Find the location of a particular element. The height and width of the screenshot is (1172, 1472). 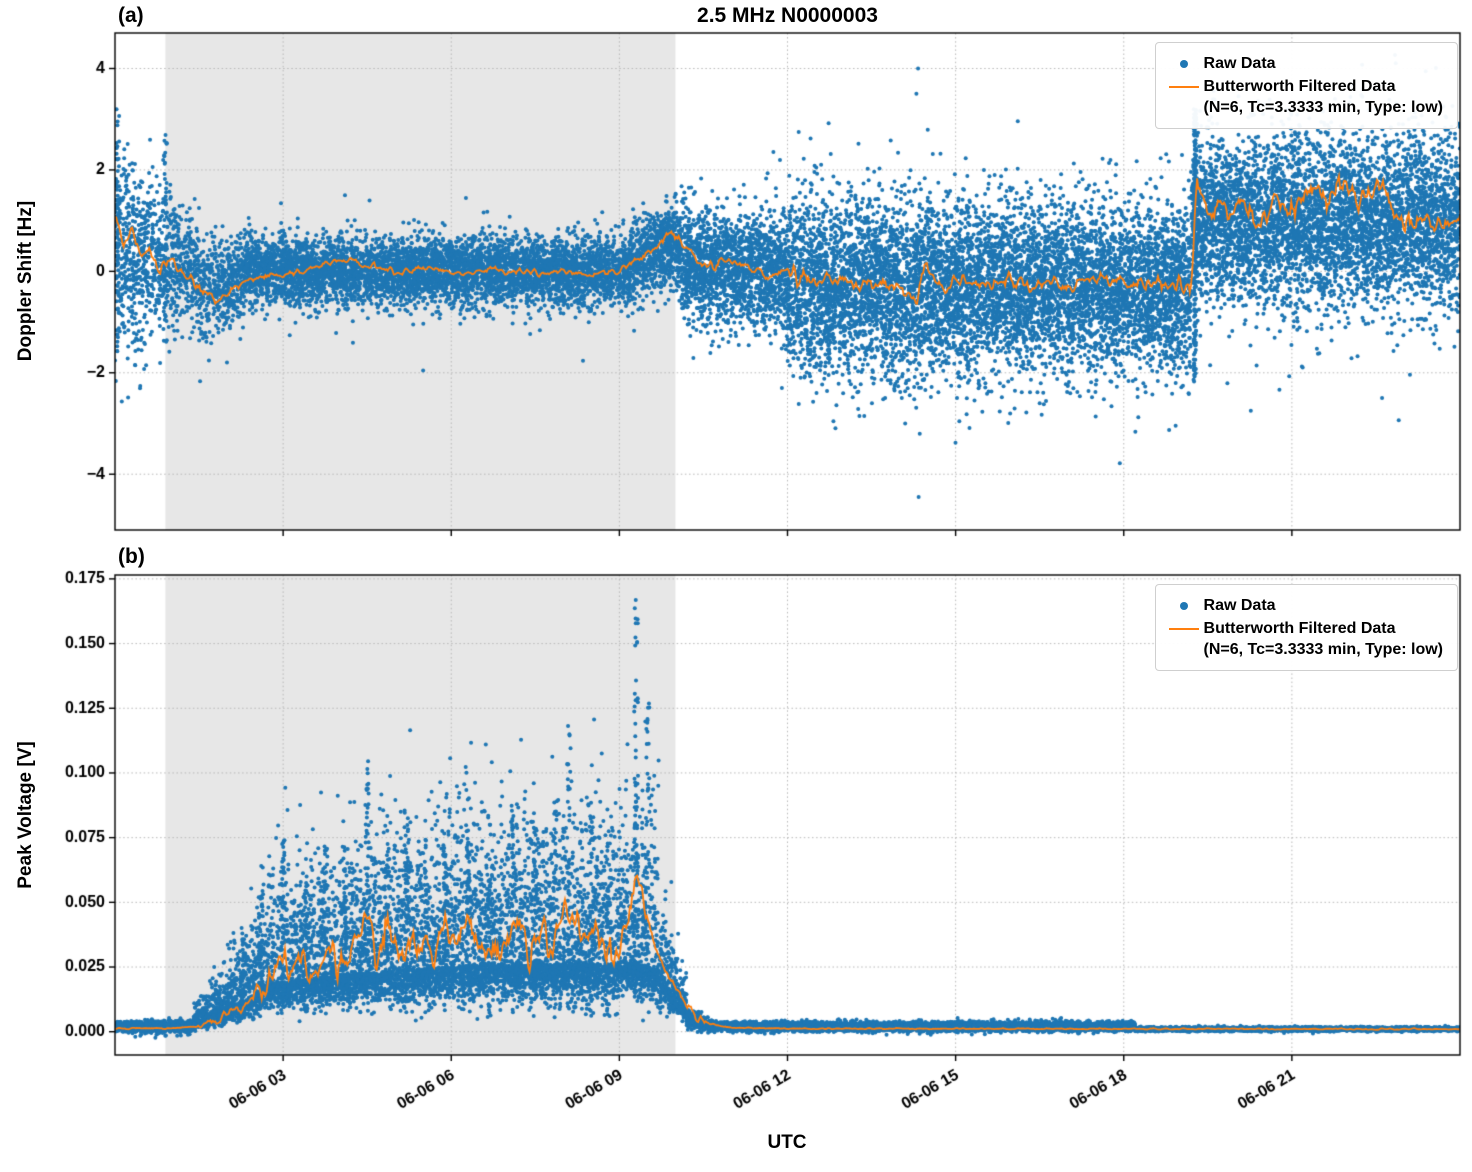

x-axis-label: UTC is located at coordinates (787, 1142).